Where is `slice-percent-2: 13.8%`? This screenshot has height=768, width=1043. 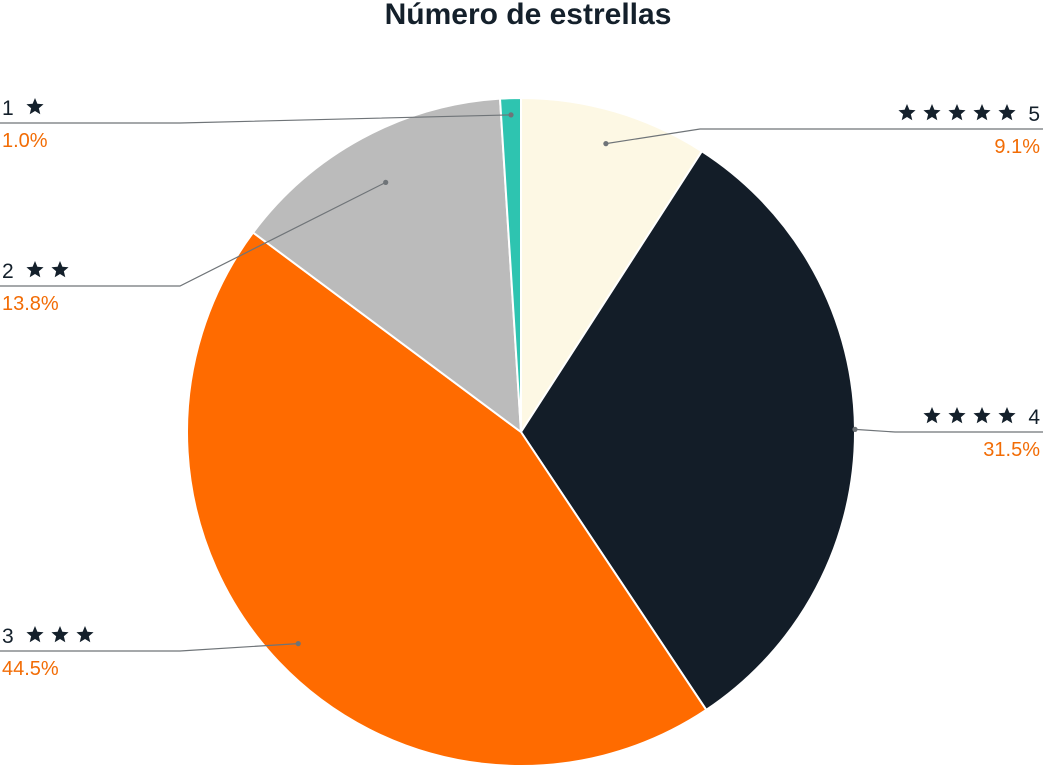 slice-percent-2: 13.8% is located at coordinates (30, 304).